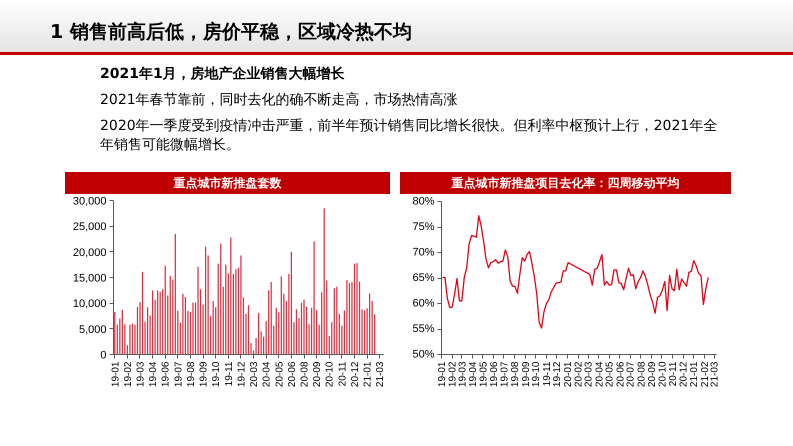 This screenshot has width=793, height=446. What do you see at coordinates (423, 252) in the screenshot?
I see `y-tick-label: 70%` at bounding box center [423, 252].